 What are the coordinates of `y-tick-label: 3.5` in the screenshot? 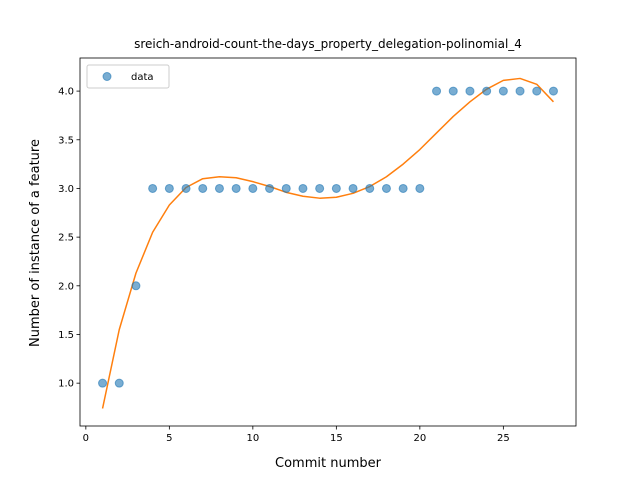 It's located at (66, 140).